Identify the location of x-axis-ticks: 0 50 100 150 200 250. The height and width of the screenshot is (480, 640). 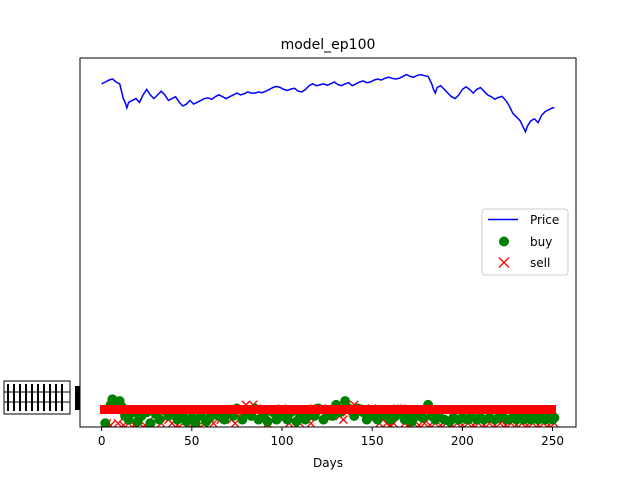
(331, 437).